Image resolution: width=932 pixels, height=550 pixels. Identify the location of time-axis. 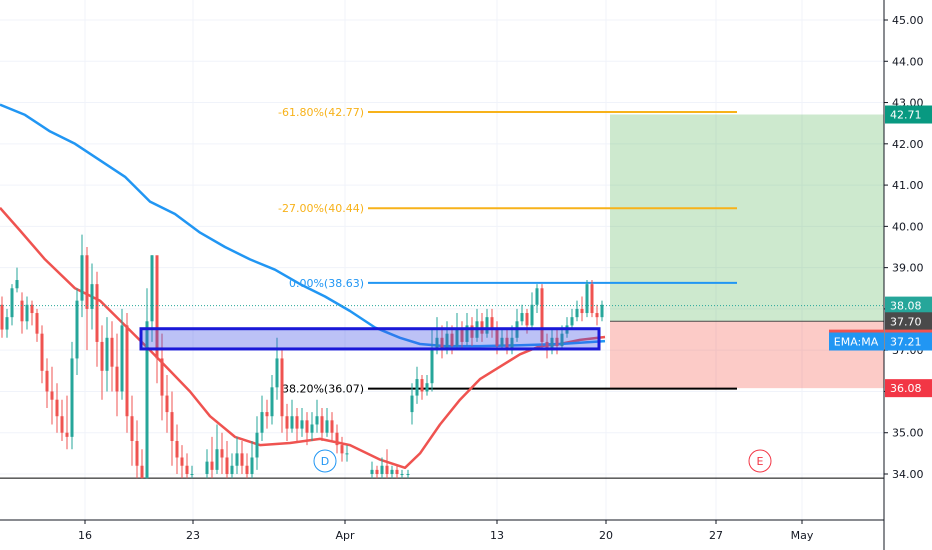
(442, 535).